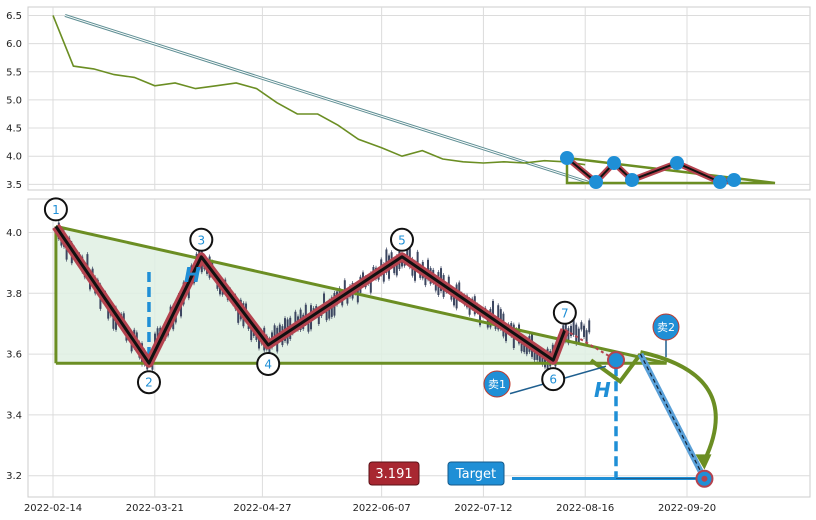 This screenshot has width=816, height=520. Describe the element at coordinates (14, 476) in the screenshot. I see `main-y-tick: 3.2` at that location.